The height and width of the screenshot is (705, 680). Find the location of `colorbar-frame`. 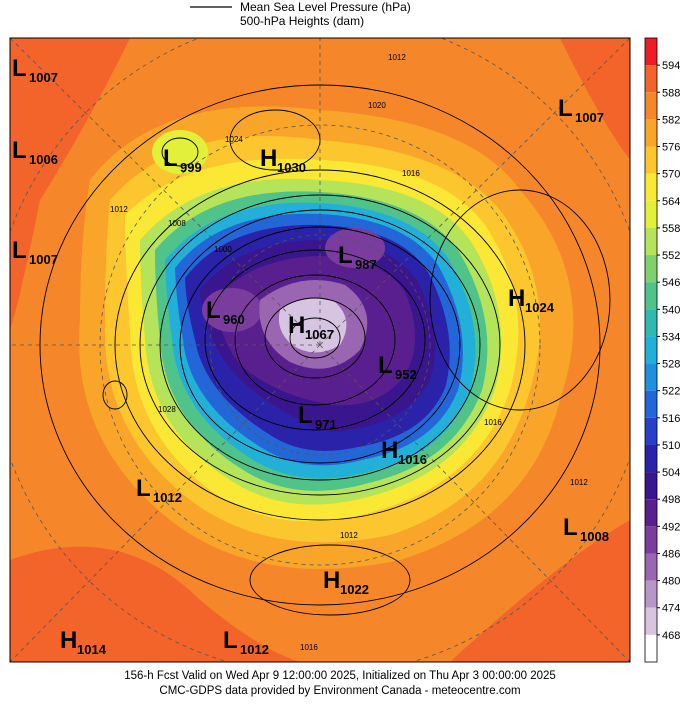

colorbar-frame is located at coordinates (651, 350).